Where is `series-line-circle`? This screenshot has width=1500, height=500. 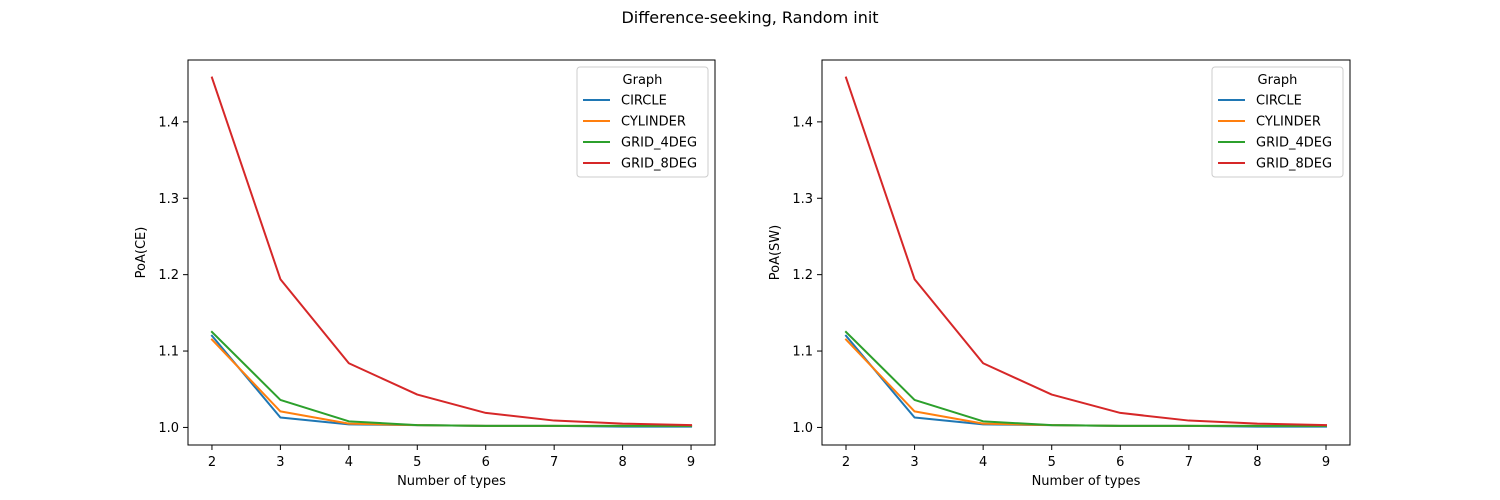 series-line-circle is located at coordinates (1085, 381).